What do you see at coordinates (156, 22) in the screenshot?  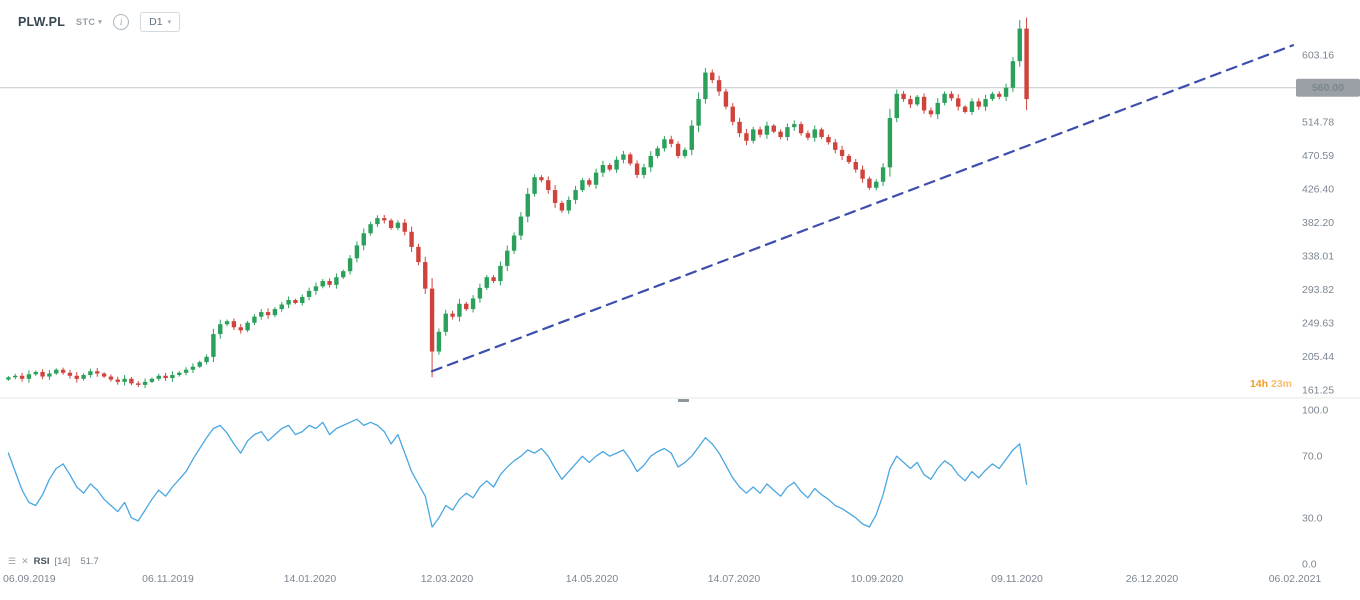 I see `timeframe-label: D1` at bounding box center [156, 22].